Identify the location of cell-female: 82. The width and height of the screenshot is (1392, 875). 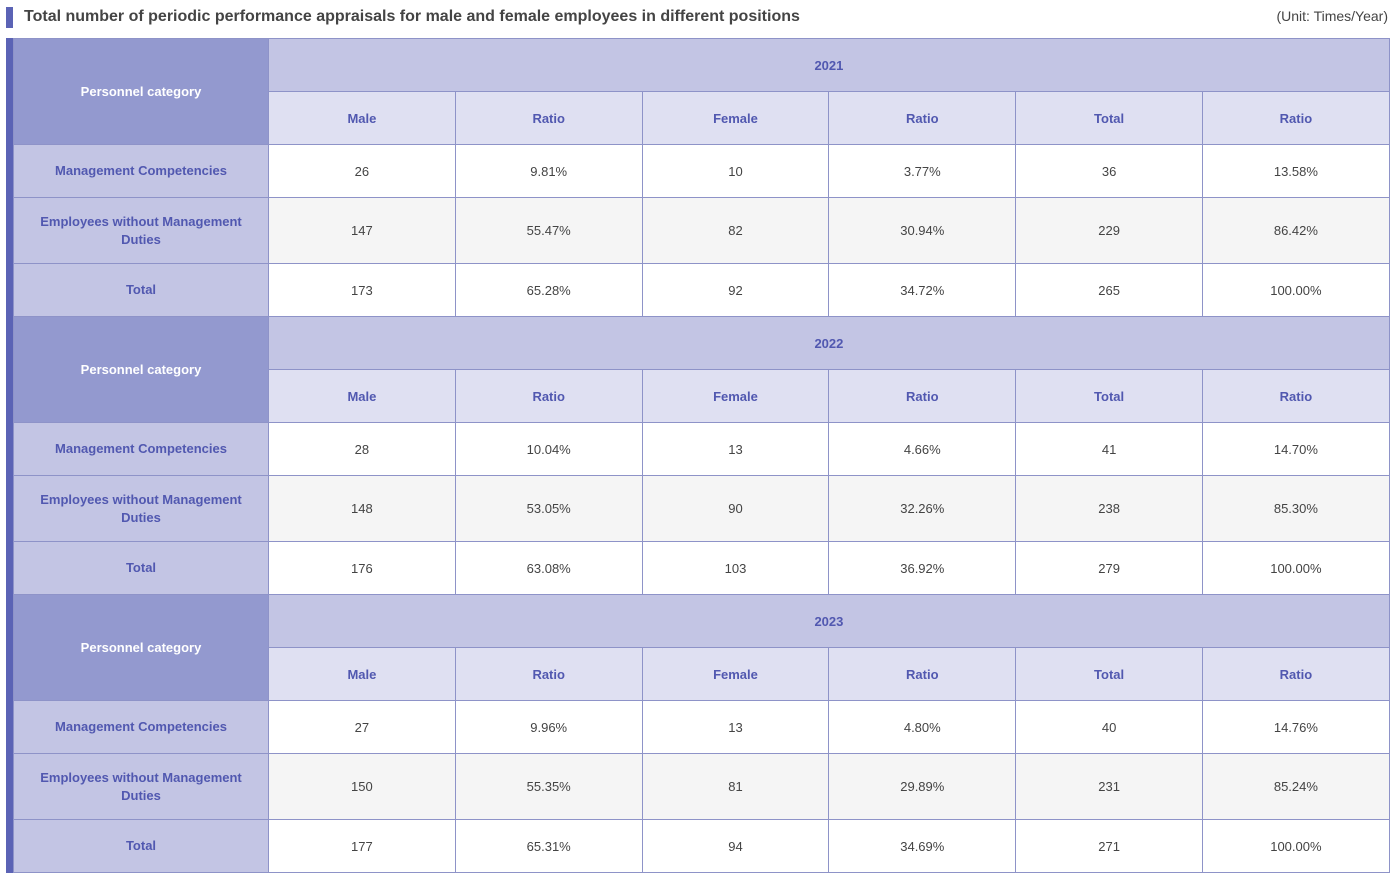
(735, 230).